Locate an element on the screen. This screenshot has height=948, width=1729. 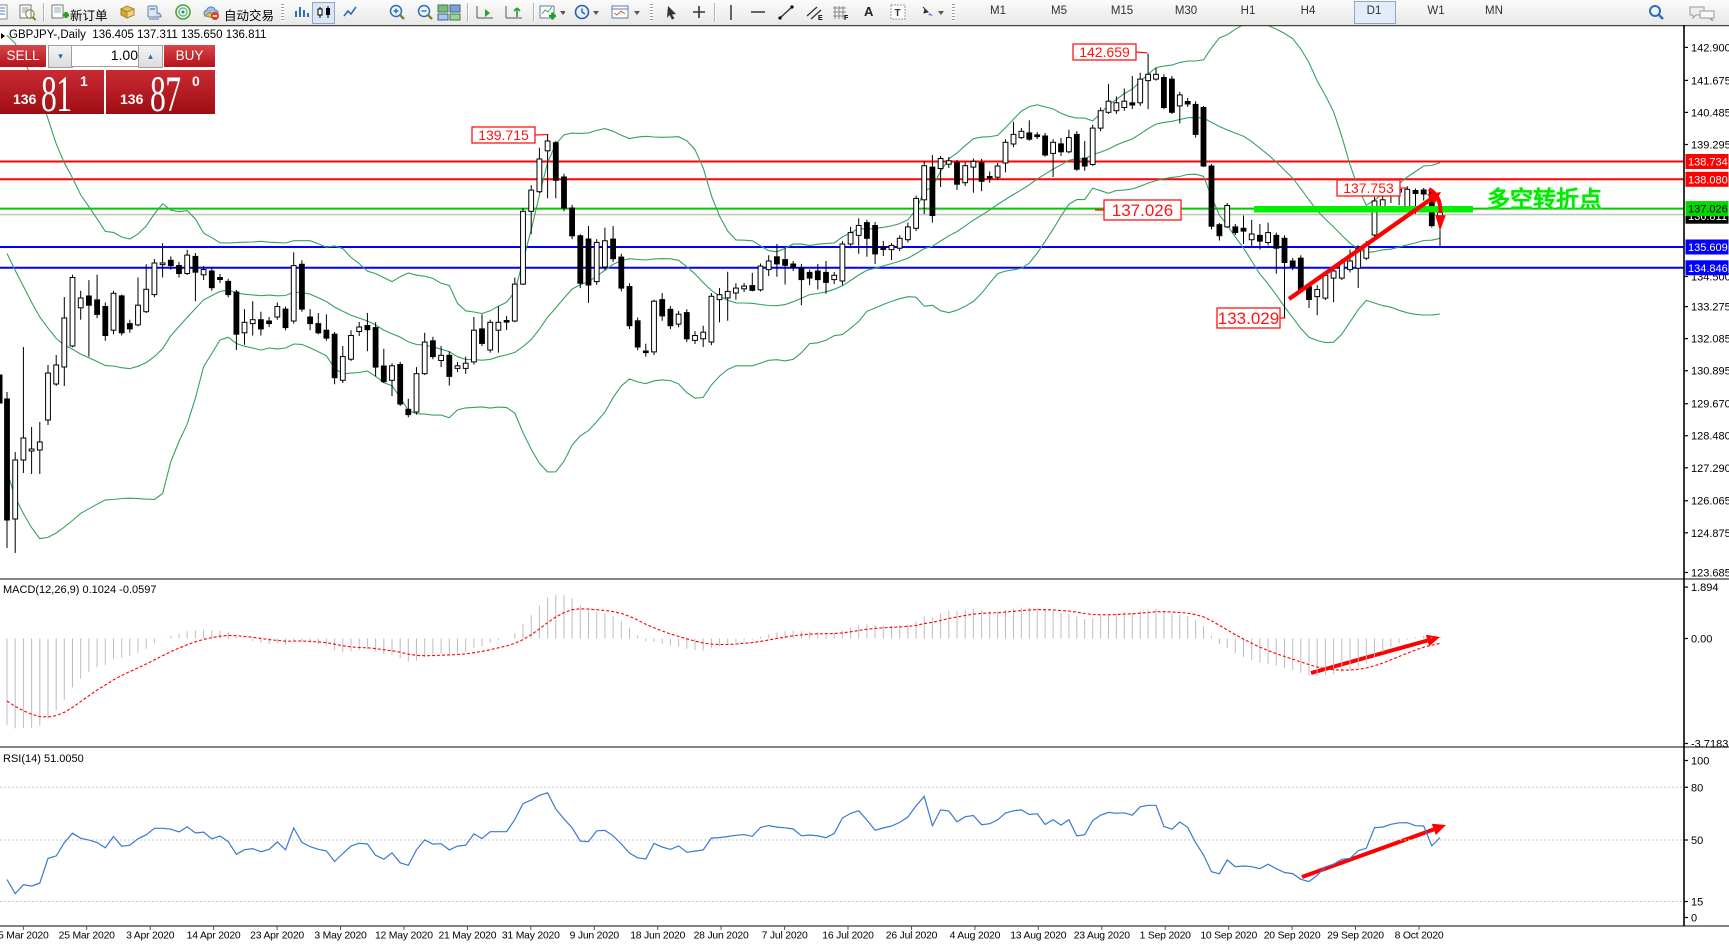
svg-text: 16 Jul 2020 is located at coordinates (848, 936).